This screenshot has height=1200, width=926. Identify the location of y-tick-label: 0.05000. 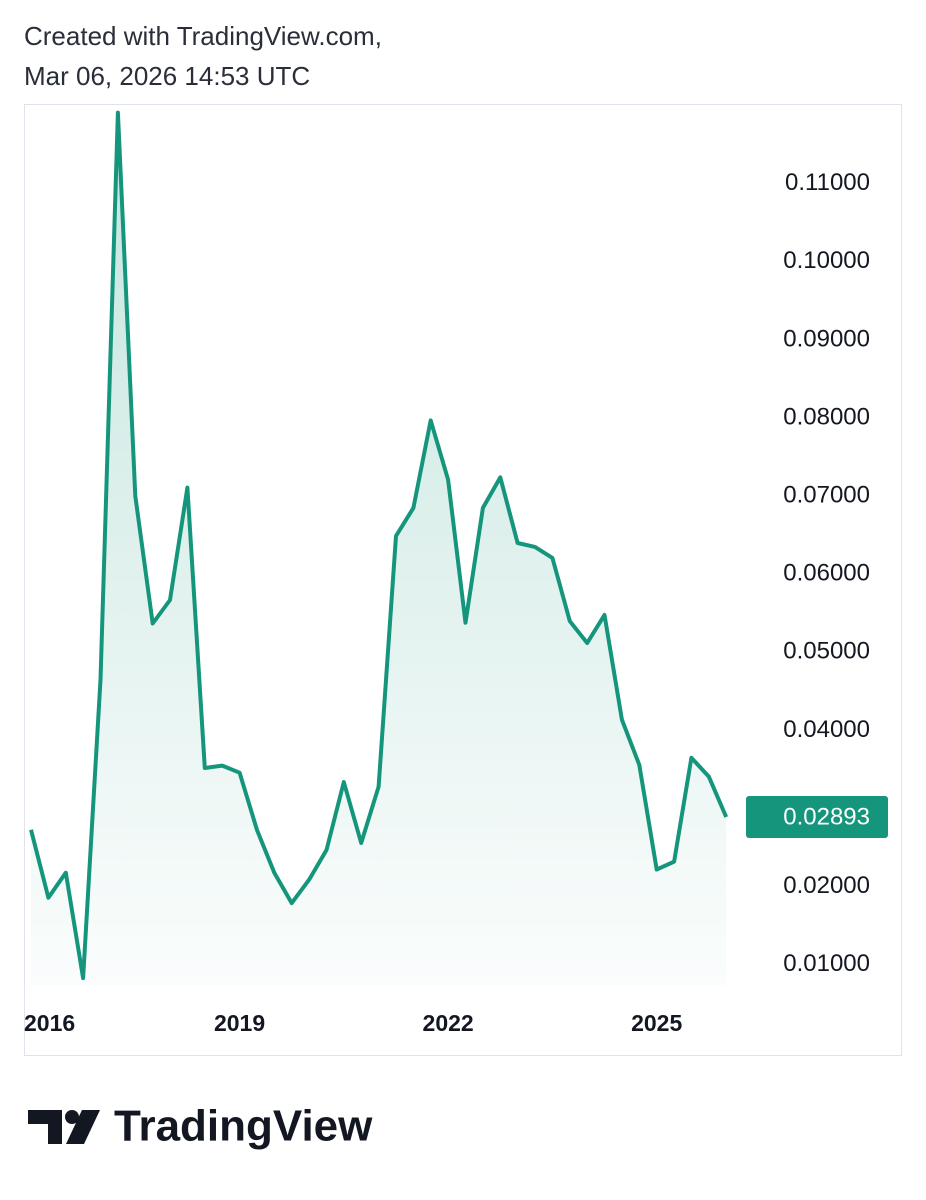
(826, 651).